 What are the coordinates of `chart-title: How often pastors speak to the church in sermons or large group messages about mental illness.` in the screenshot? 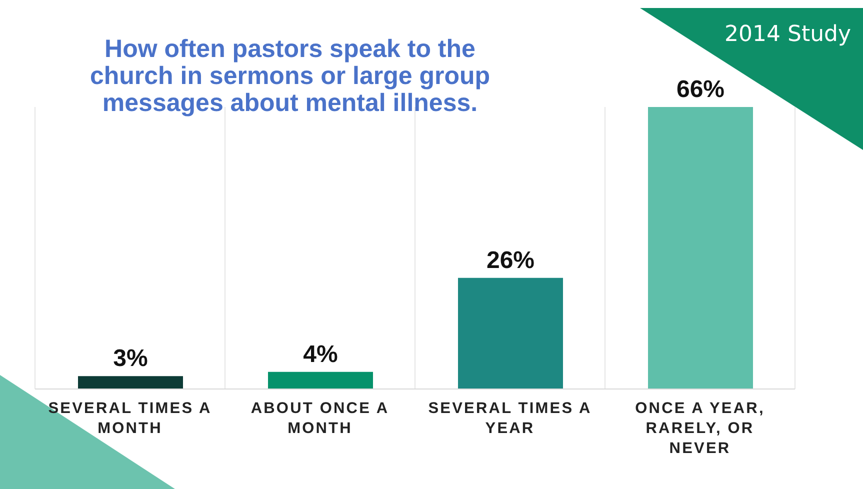 It's located at (290, 76).